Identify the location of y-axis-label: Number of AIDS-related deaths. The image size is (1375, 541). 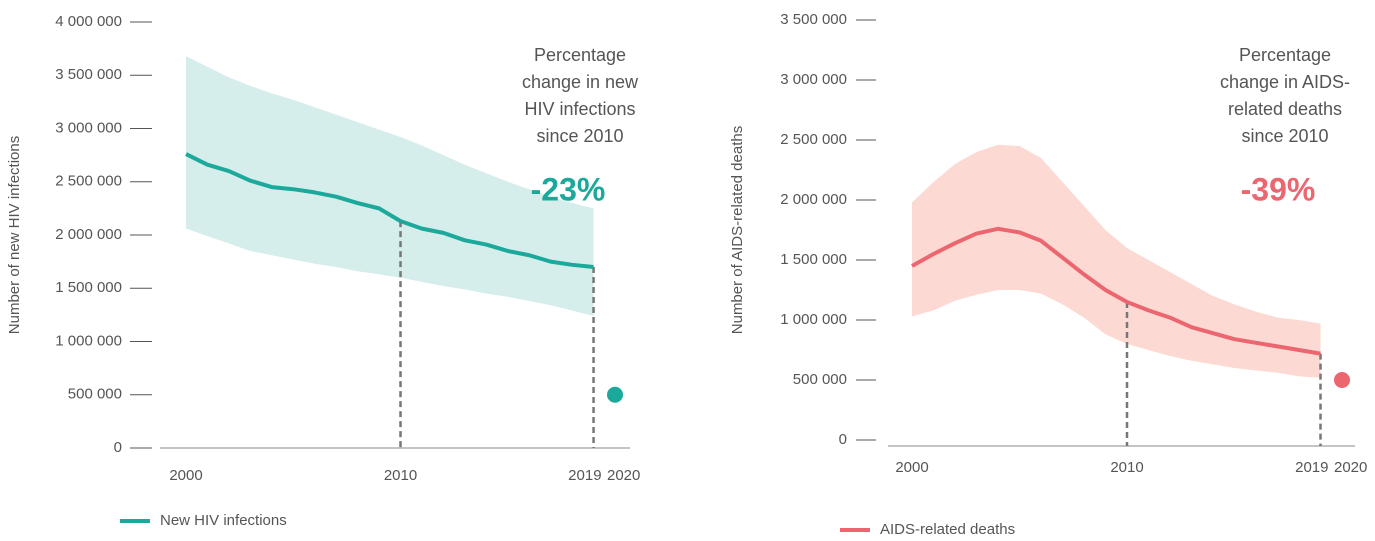
(737, 230).